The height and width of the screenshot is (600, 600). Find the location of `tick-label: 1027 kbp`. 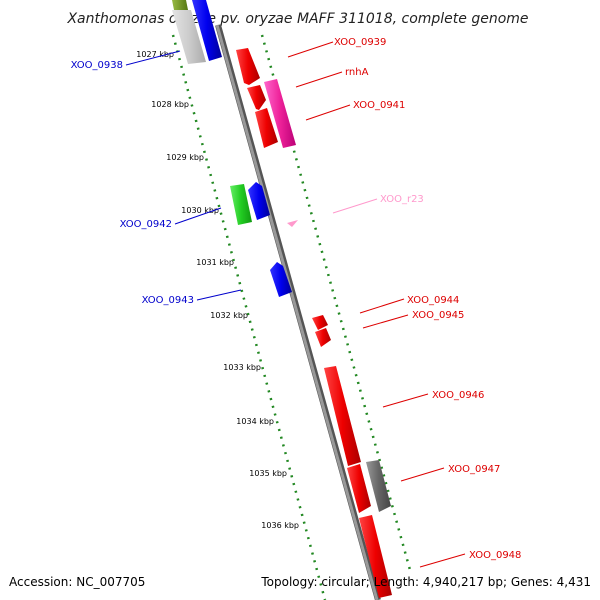

tick-label: 1027 kbp is located at coordinates (155, 54).